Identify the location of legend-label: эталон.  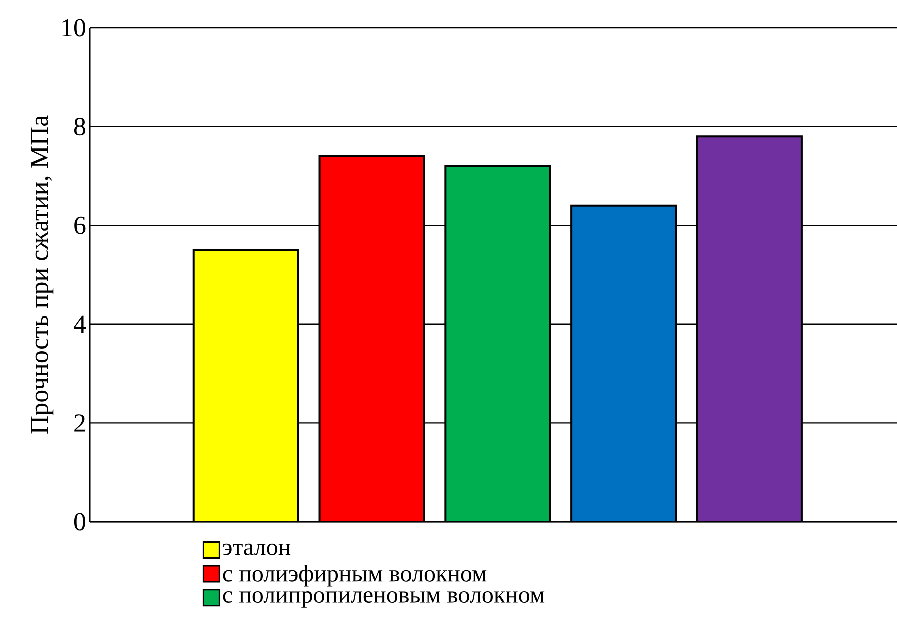
(257, 550).